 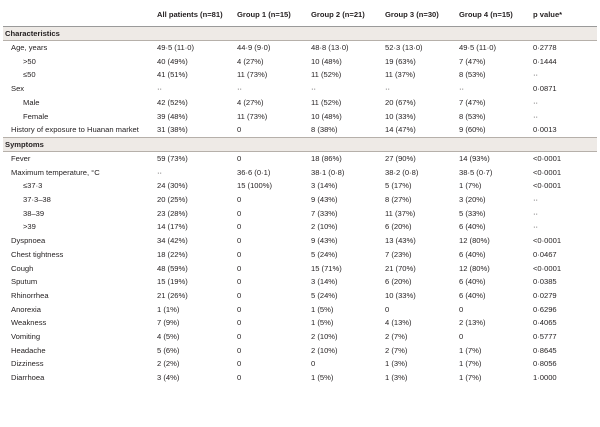 What do you see at coordinates (28, 378) in the screenshot?
I see `row-label: Diarrhoea` at bounding box center [28, 378].